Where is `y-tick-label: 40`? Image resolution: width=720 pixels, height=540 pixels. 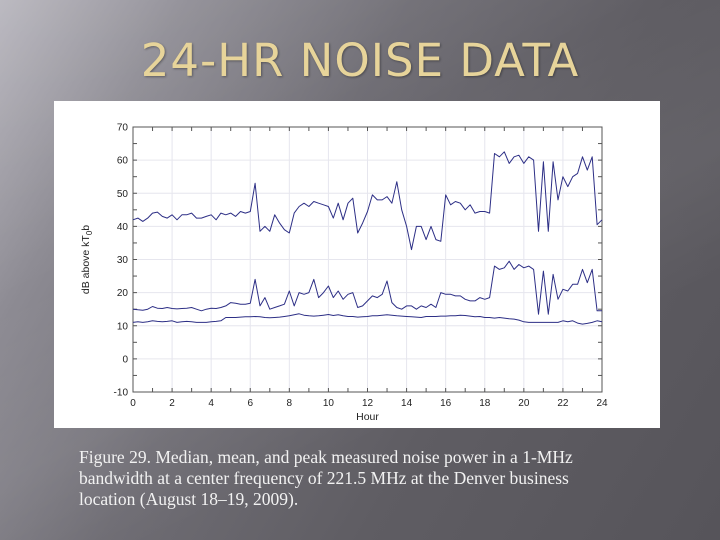 y-tick-label: 40 is located at coordinates (123, 227).